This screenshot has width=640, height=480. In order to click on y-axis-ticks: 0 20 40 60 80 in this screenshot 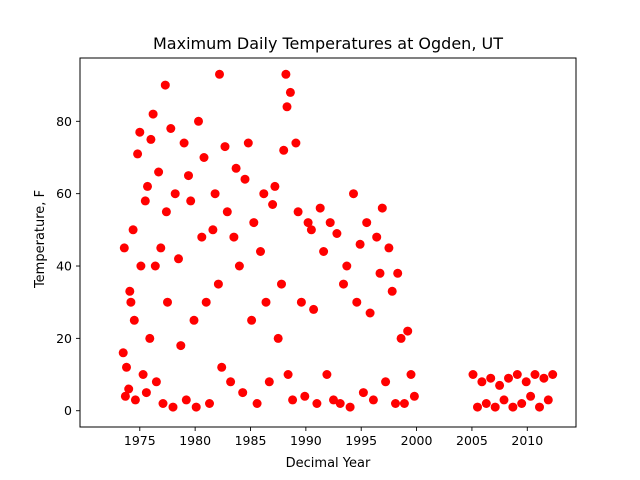, I will do `click(68, 266)`.